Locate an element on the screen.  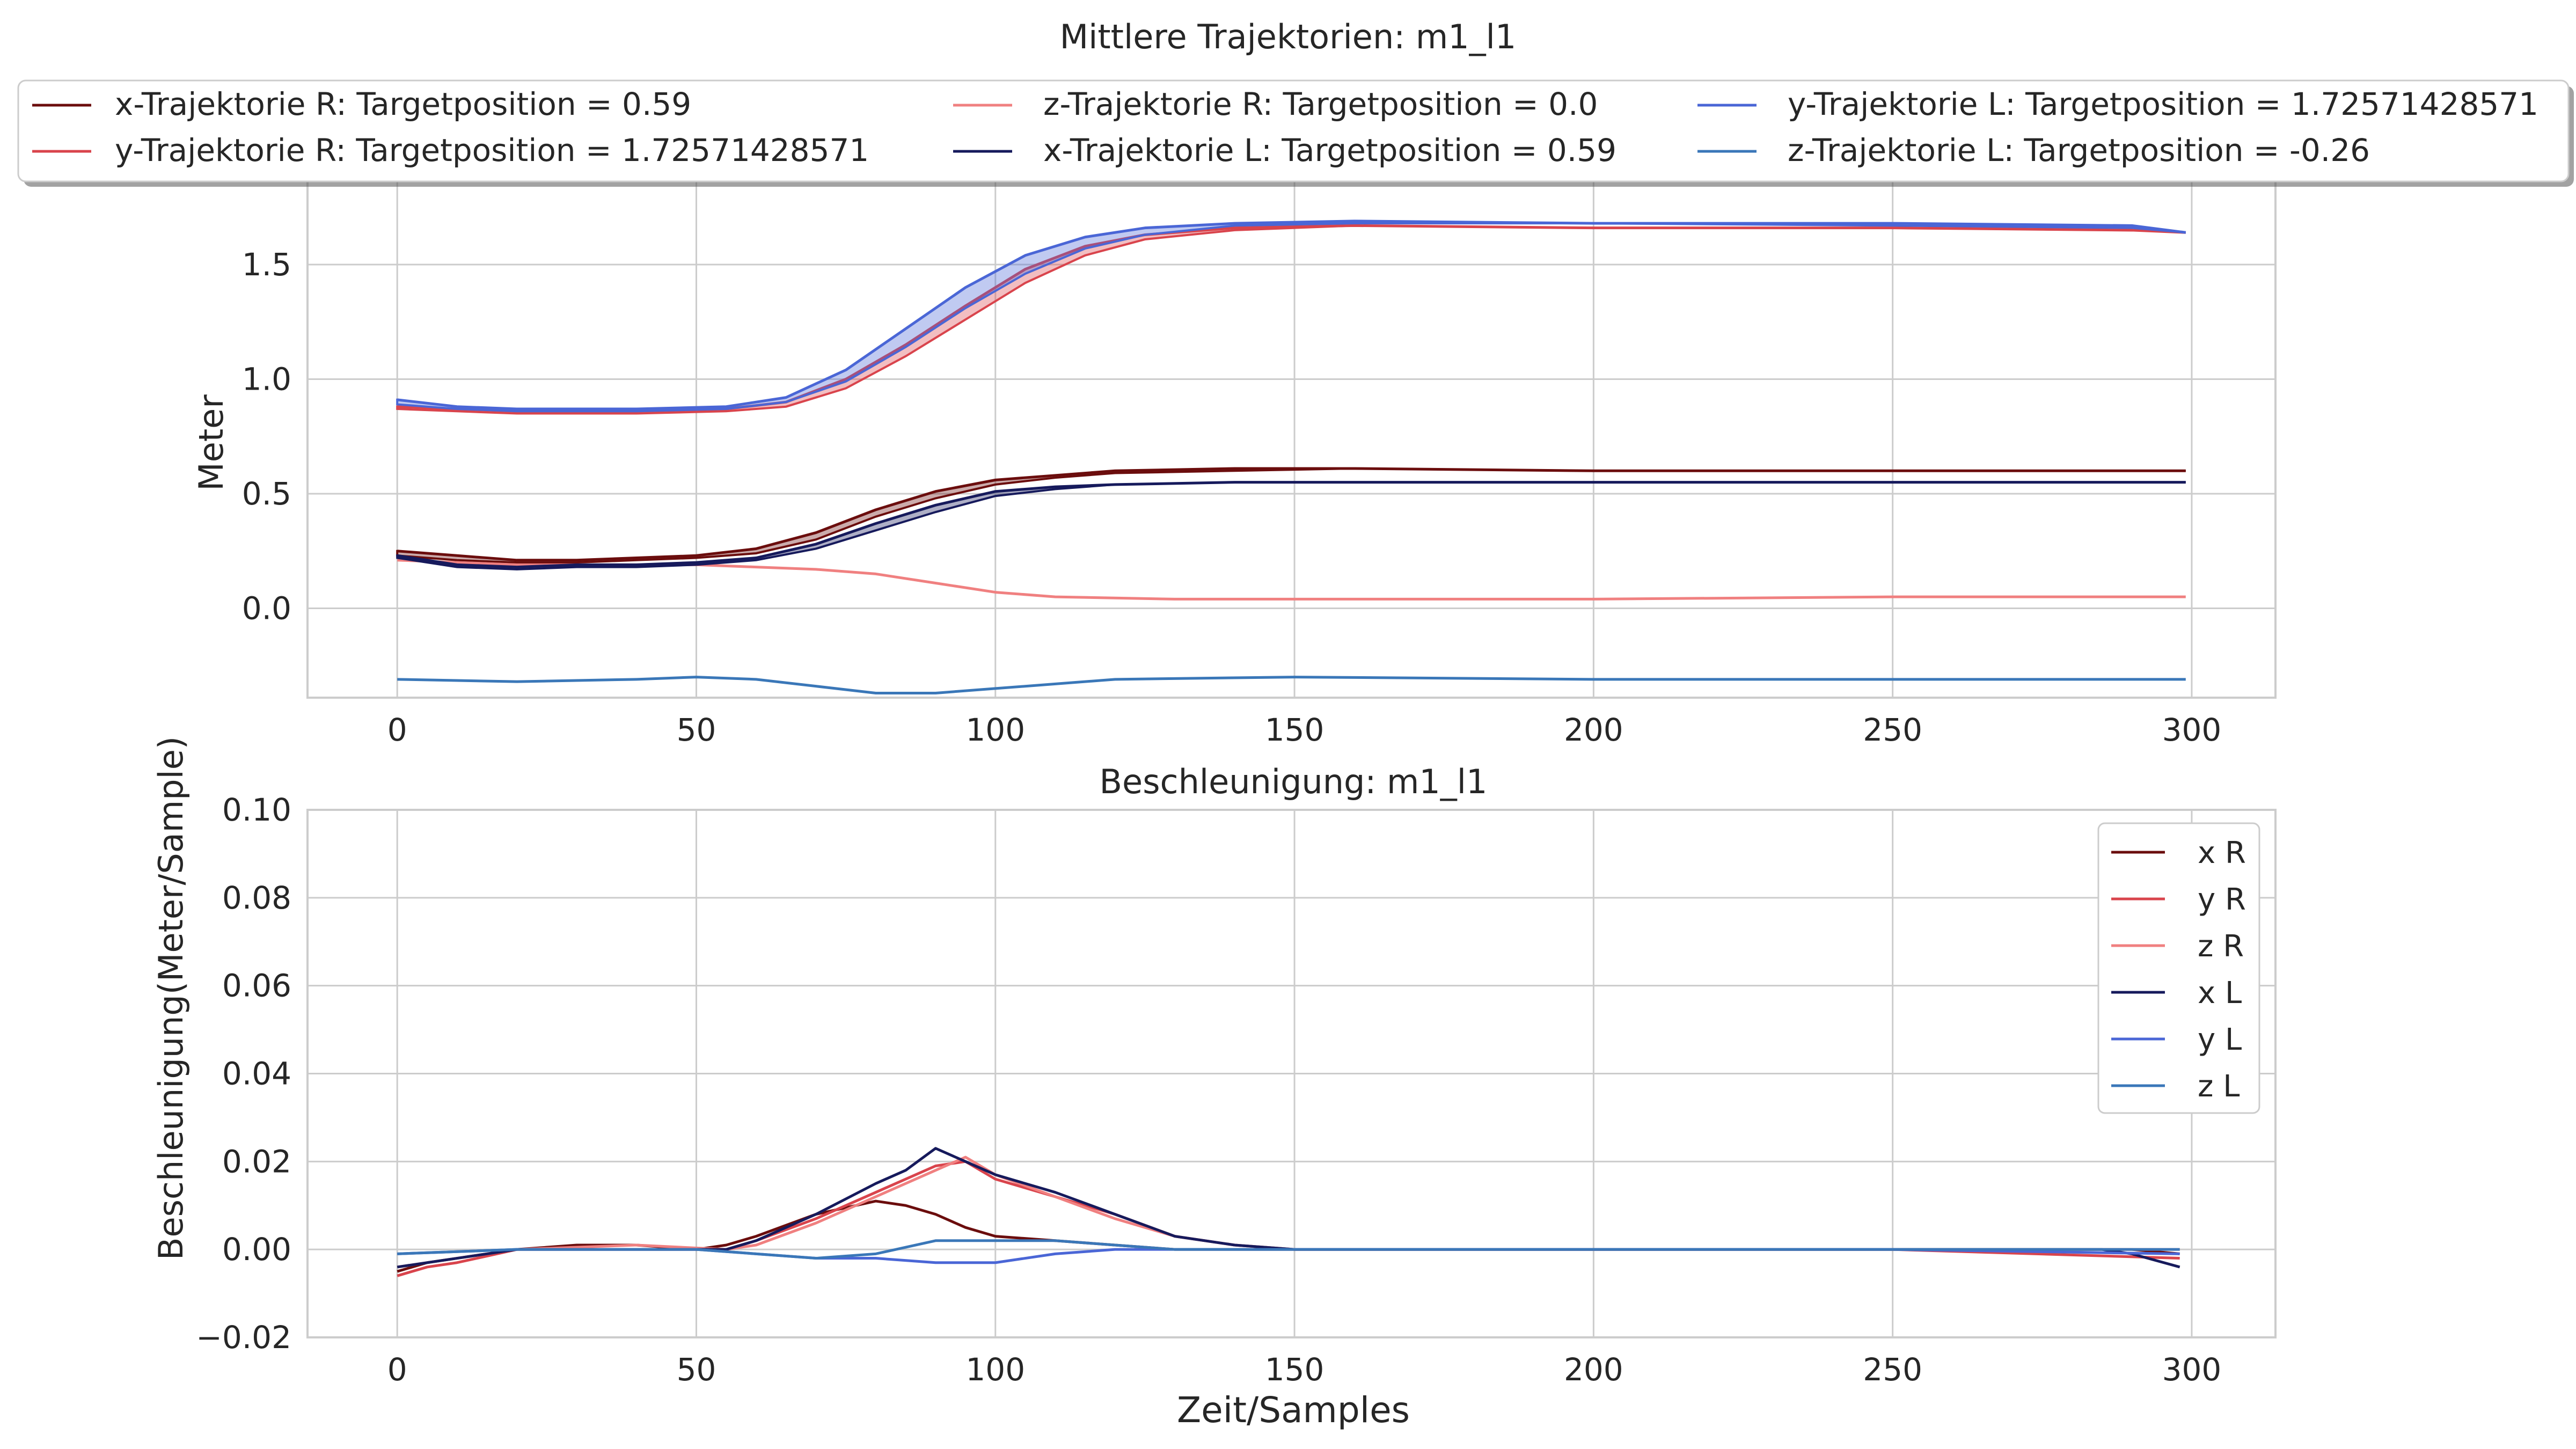
acceleration-legend: x R y R z R x L y L z L is located at coordinates (2178, 968).